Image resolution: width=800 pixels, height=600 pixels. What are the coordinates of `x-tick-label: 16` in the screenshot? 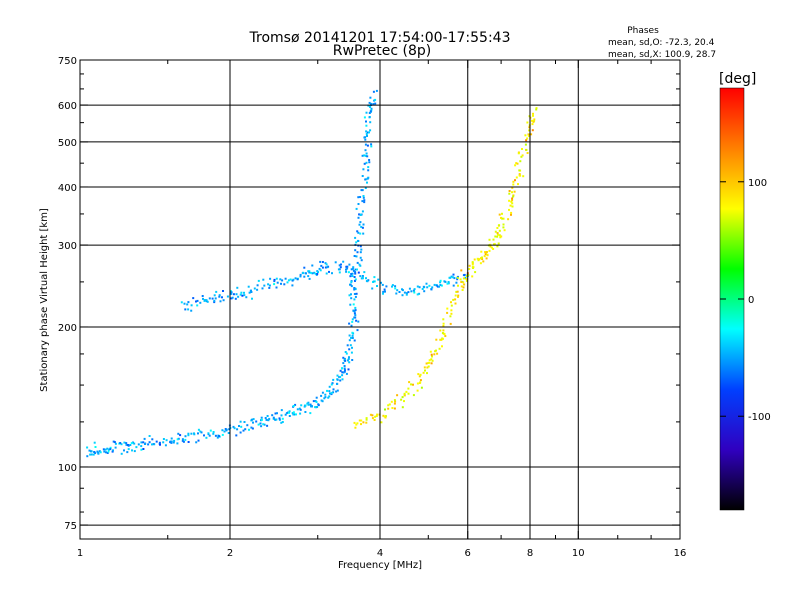 It's located at (680, 553).